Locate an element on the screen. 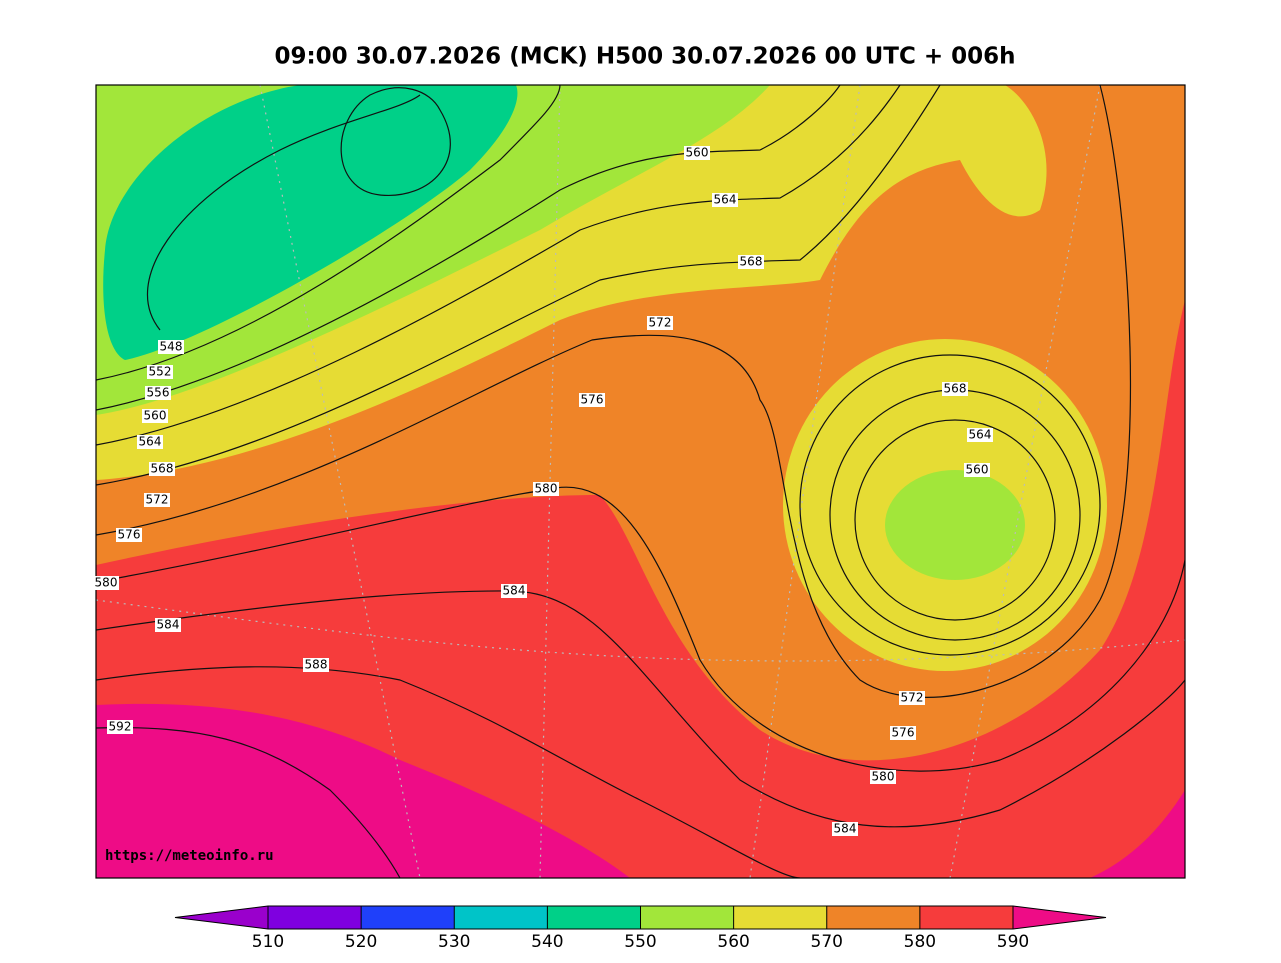 The image size is (1281, 963). colorbar-tick-label: 580 is located at coordinates (920, 942).